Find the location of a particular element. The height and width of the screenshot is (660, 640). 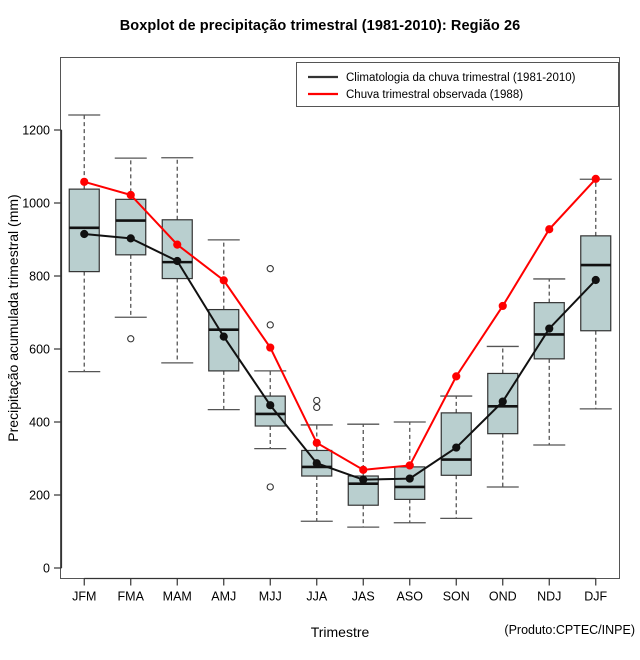

x-axis-tick-label: OND is located at coordinates (503, 597).